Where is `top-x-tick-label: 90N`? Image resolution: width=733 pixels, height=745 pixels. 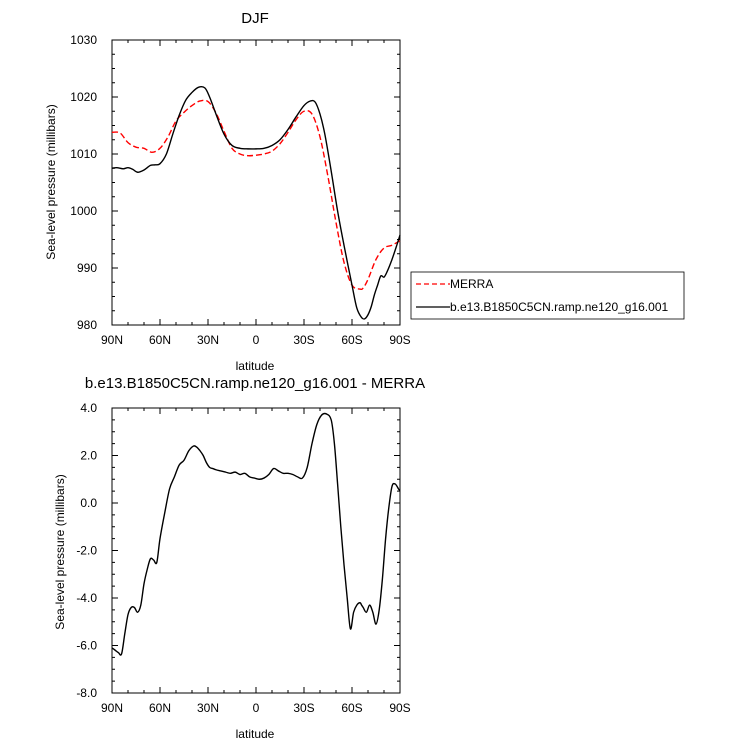 top-x-tick-label: 90N is located at coordinates (112, 340).